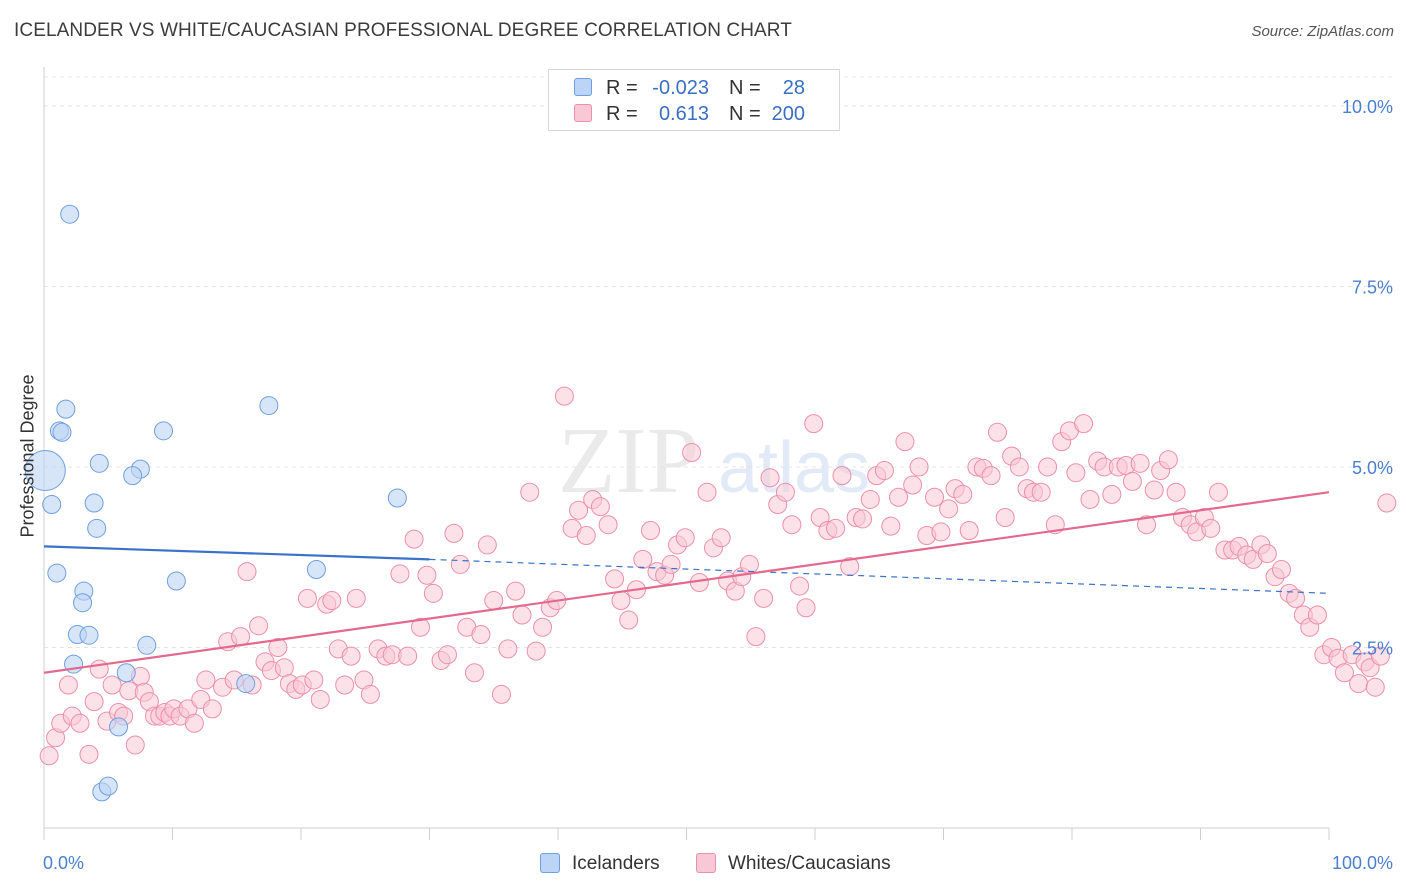 This screenshot has height=892, width=1406. I want to click on icelanders-trend-line, so click(236, 553).